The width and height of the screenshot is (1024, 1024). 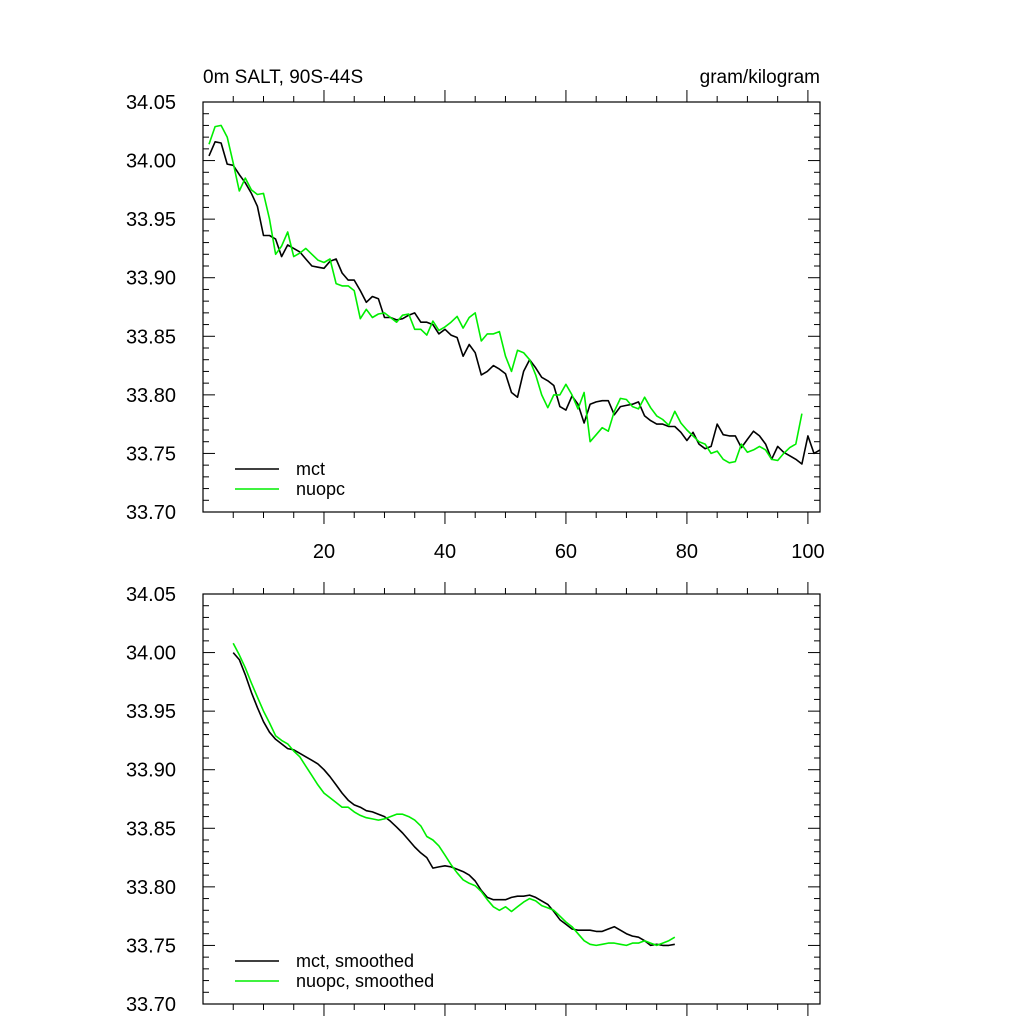 I want to click on legend-label: nuopc, so click(x=320, y=489).